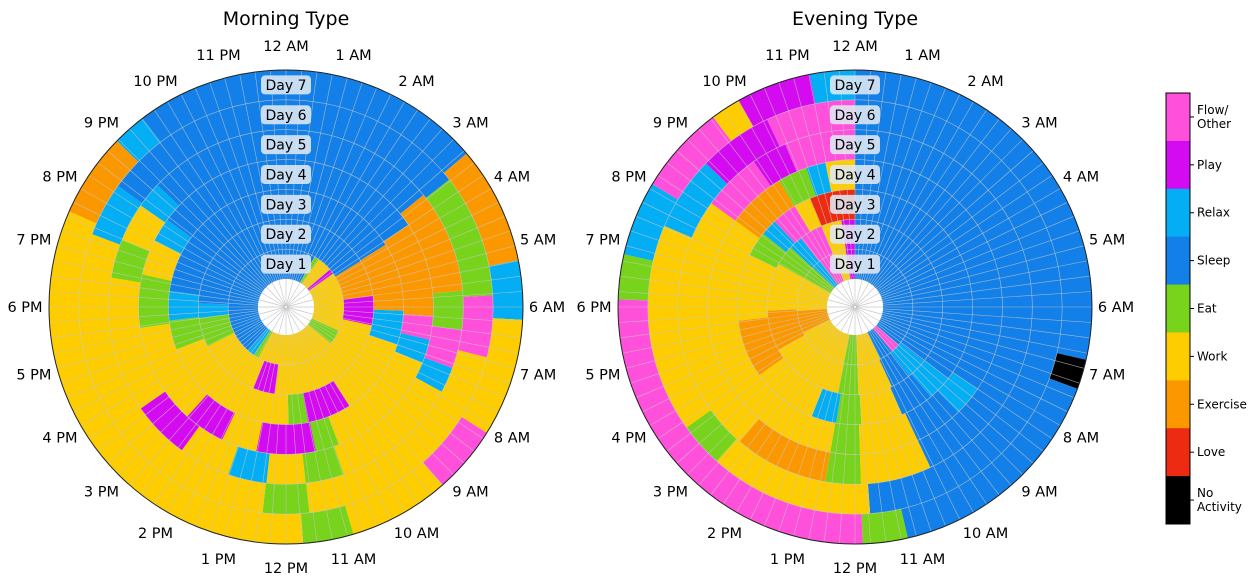  Describe the element at coordinates (602, 240) in the screenshot. I see `evening-hour-label: 7 PM` at that location.